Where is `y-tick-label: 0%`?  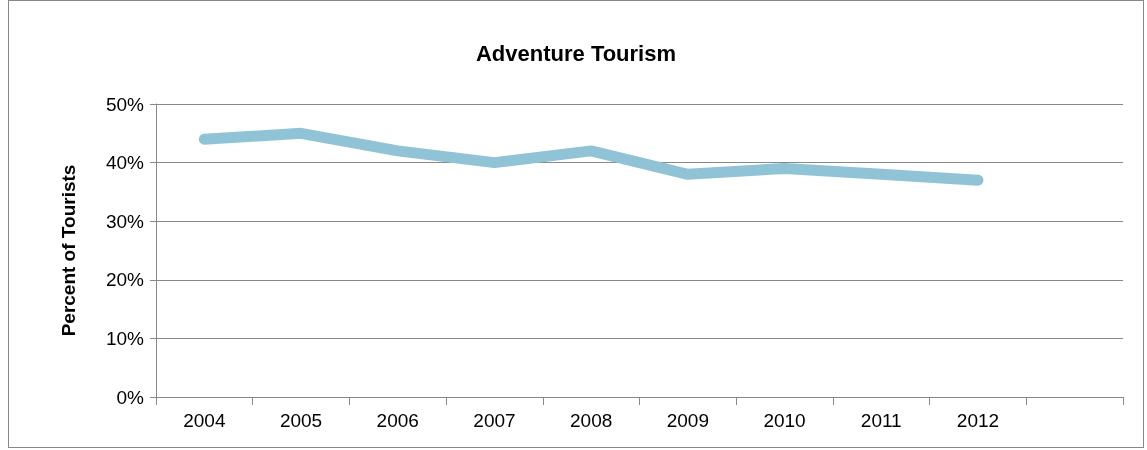 y-tick-label: 0% is located at coordinates (130, 397).